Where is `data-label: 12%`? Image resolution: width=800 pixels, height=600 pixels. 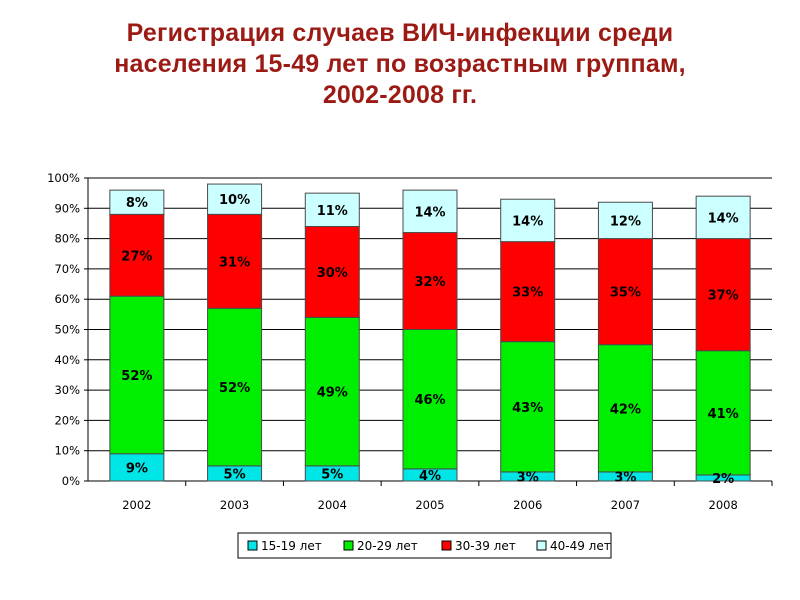
data-label: 12% is located at coordinates (625, 221).